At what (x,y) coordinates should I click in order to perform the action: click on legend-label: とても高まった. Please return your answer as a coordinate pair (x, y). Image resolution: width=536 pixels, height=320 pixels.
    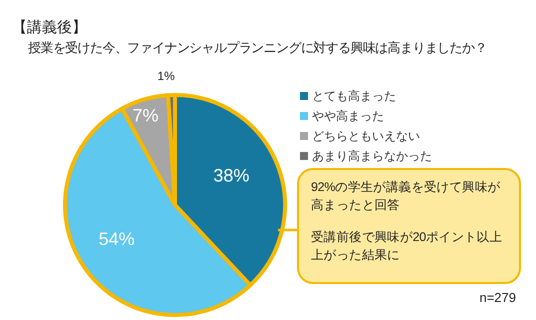
    Looking at the image, I should click on (354, 96).